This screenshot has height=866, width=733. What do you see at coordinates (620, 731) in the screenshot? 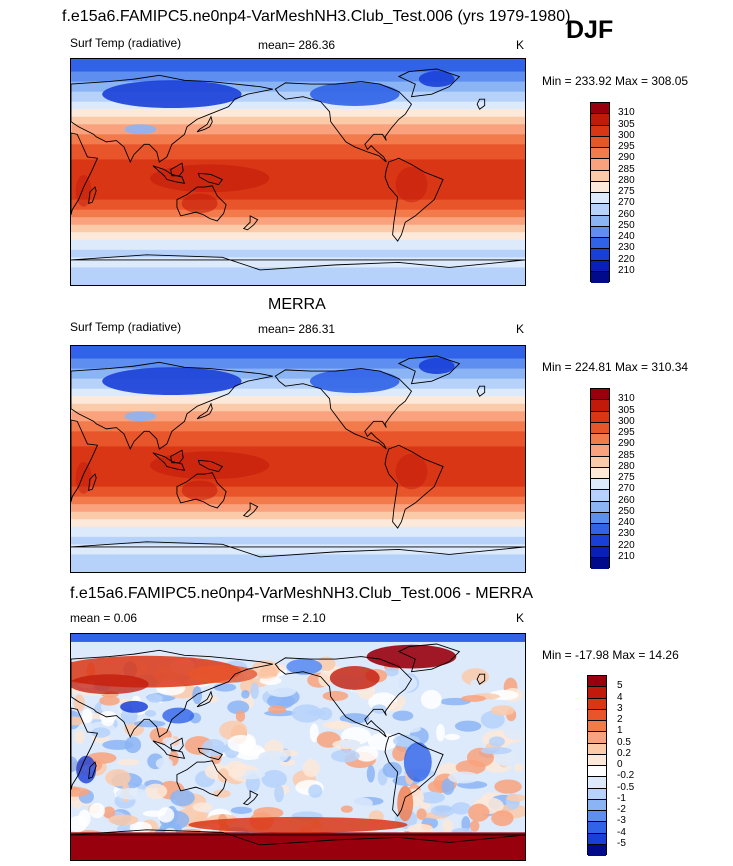
I see `colorbar-tick-label: 1` at bounding box center [620, 731].